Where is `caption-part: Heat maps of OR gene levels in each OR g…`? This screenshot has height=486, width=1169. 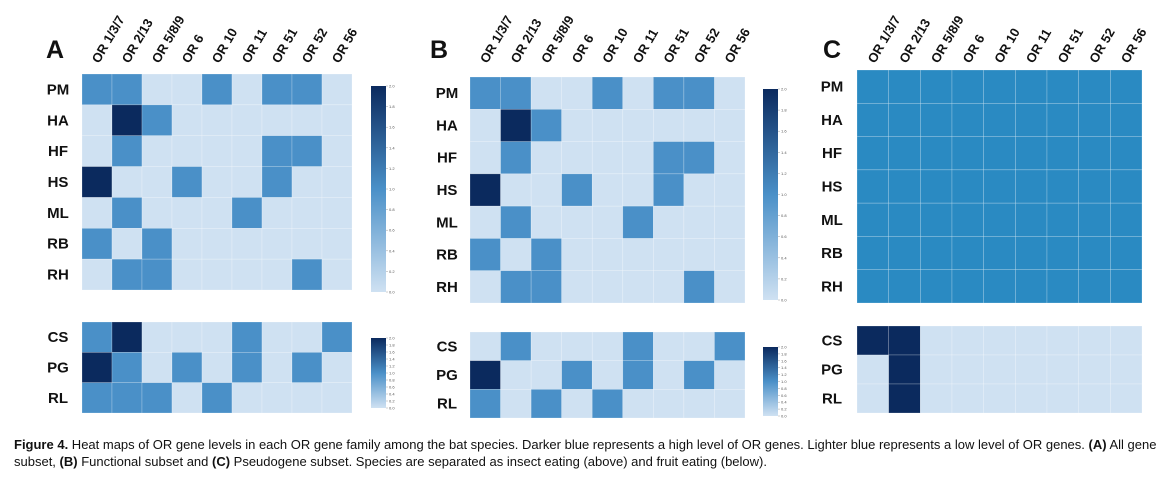 caption-part: Heat maps of OR gene levels in each OR g… is located at coordinates (578, 444).